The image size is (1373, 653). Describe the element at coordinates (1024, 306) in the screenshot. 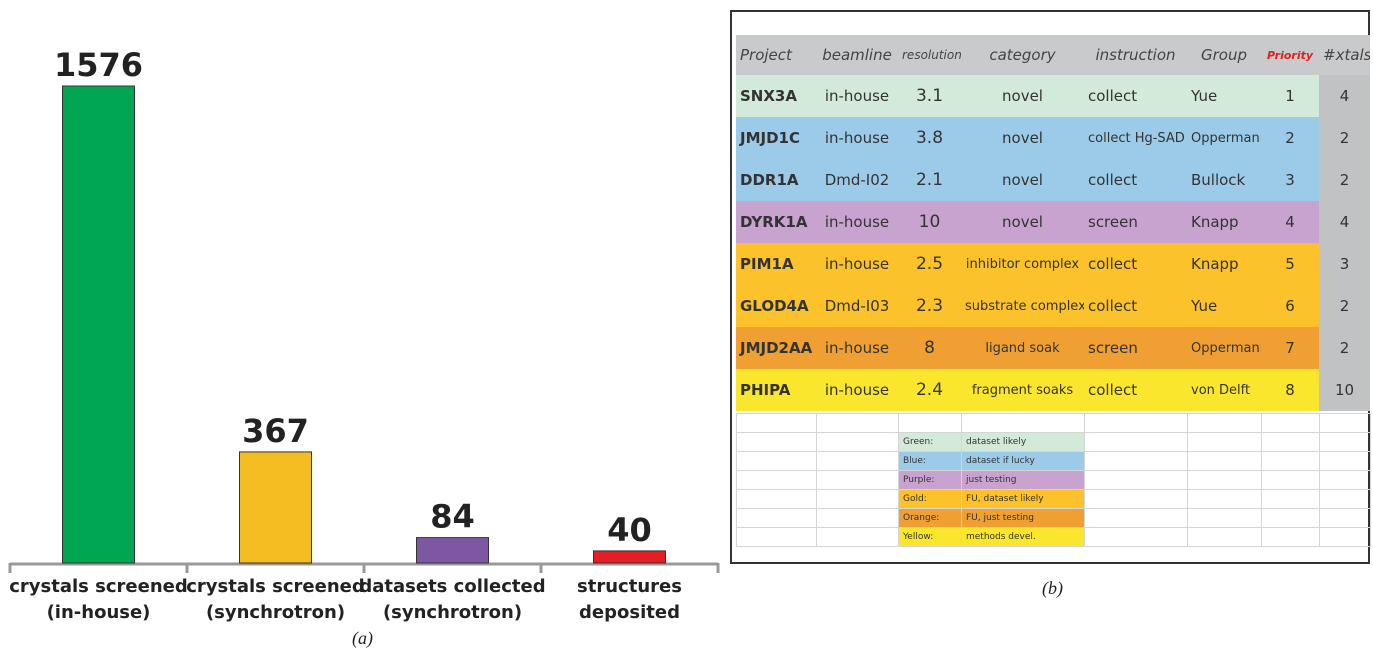

I see `table-cell: substrate complex` at that location.